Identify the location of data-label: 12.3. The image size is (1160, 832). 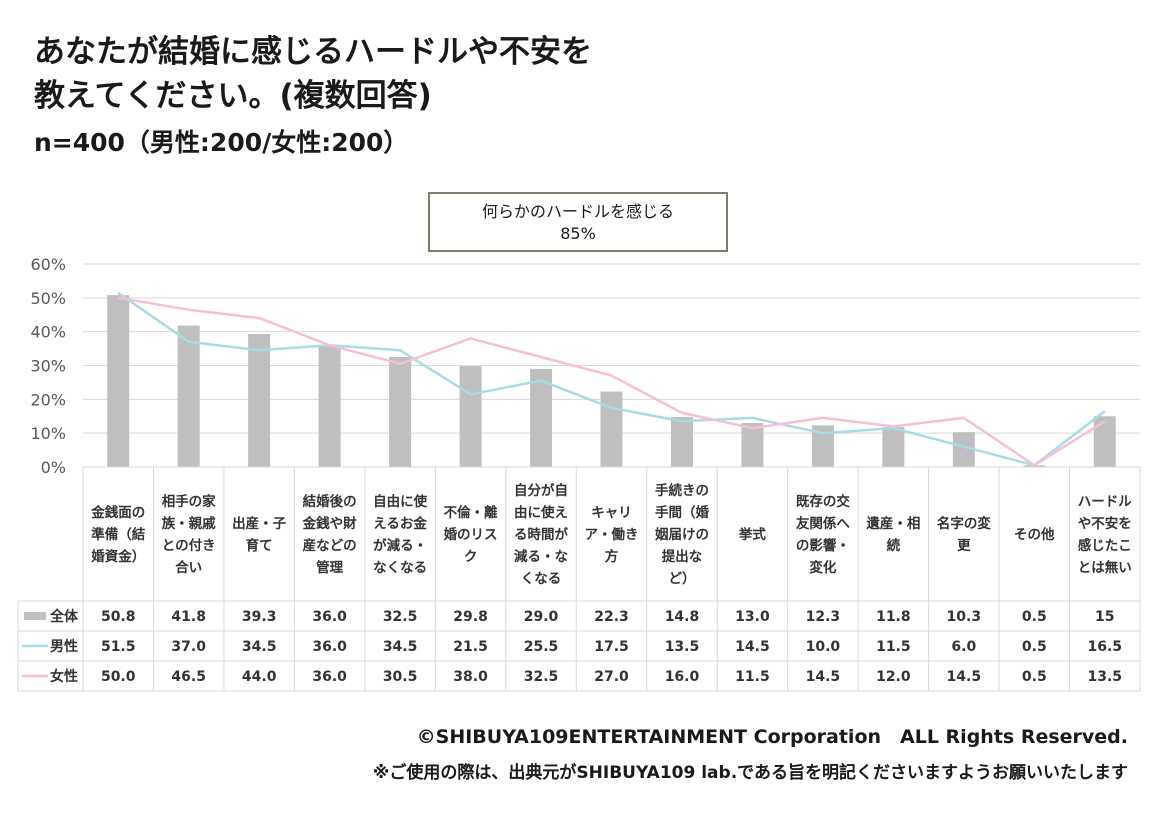
(823, 617).